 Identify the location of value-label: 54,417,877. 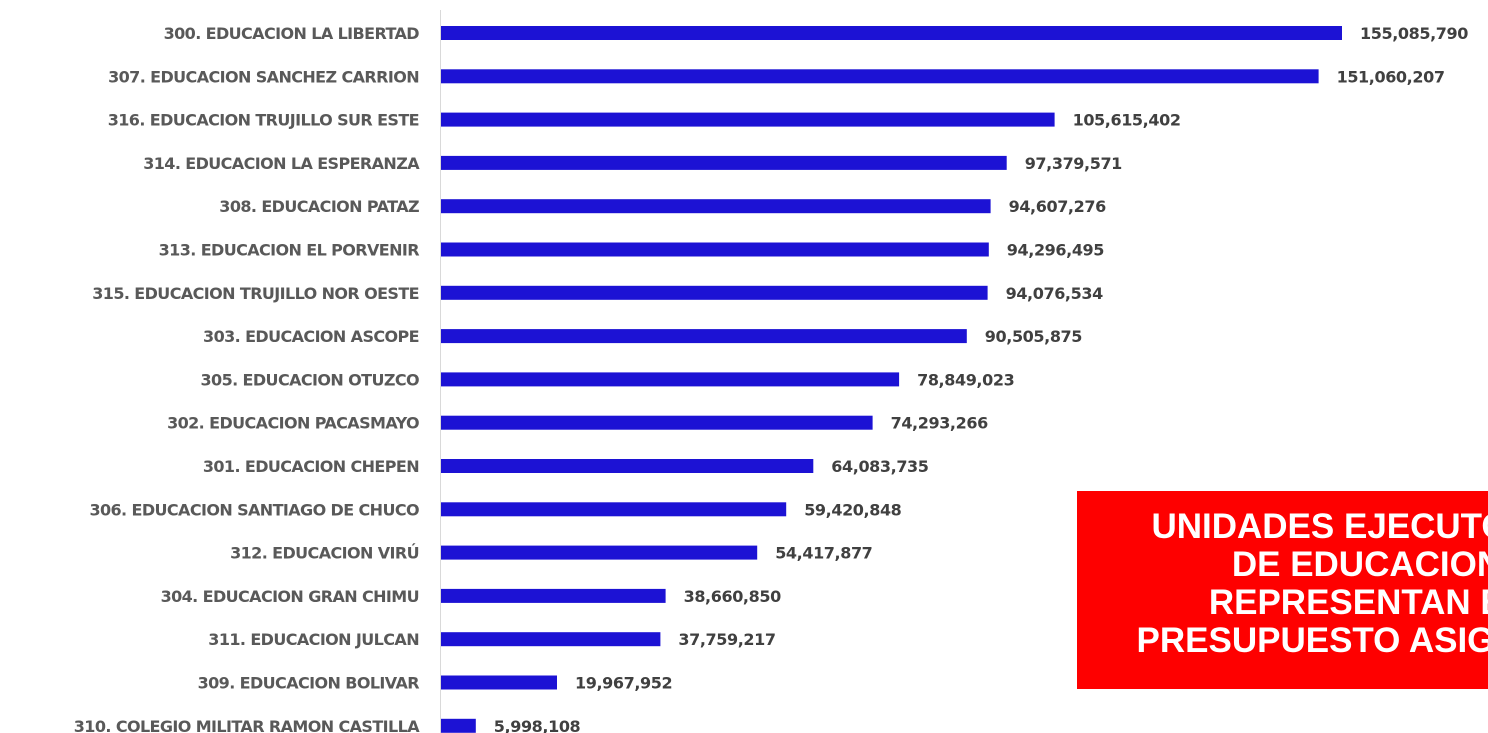
(823, 553).